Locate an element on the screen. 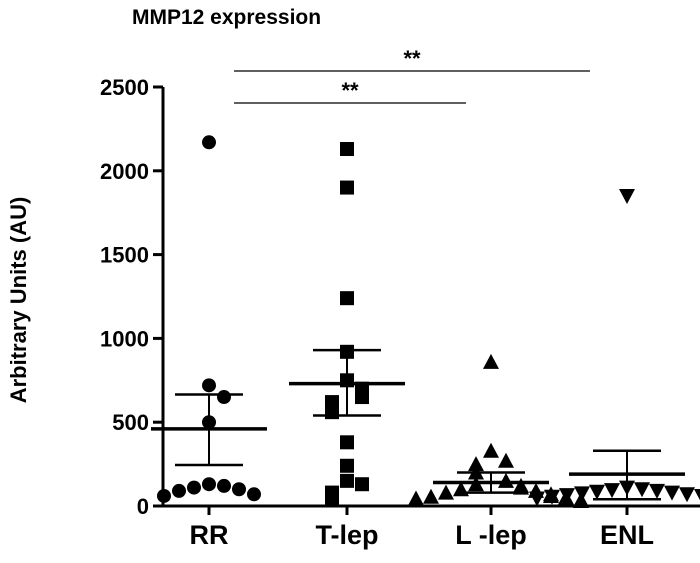 Image resolution: width=700 pixels, height=563 pixels. y-tick-label: 500 is located at coordinates (130, 422).